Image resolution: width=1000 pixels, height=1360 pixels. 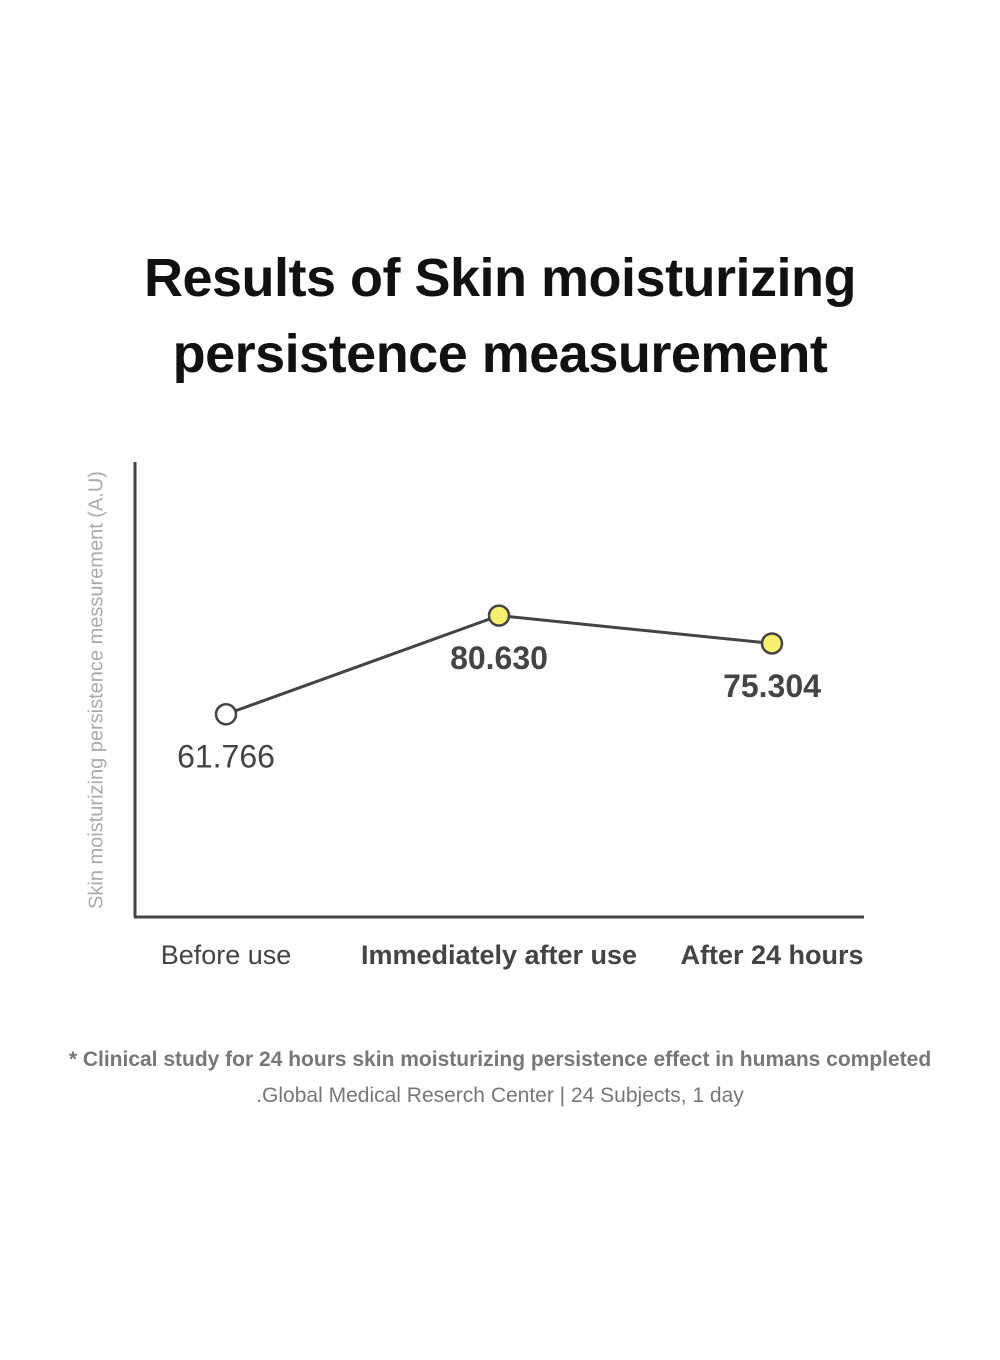 What do you see at coordinates (226, 955) in the screenshot?
I see `x-tick-label: Before use` at bounding box center [226, 955].